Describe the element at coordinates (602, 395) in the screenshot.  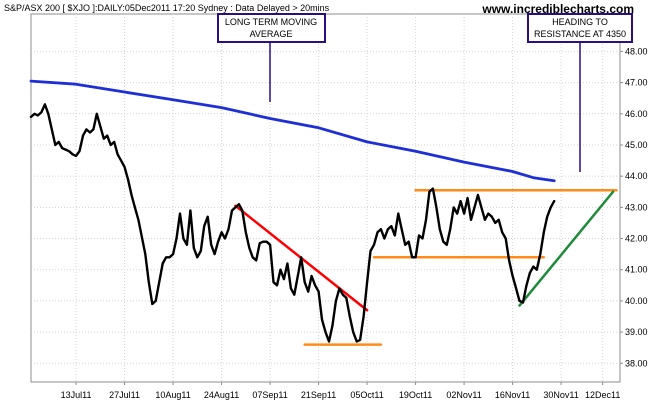
I see `x-tick-label: 12Dec11` at that location.